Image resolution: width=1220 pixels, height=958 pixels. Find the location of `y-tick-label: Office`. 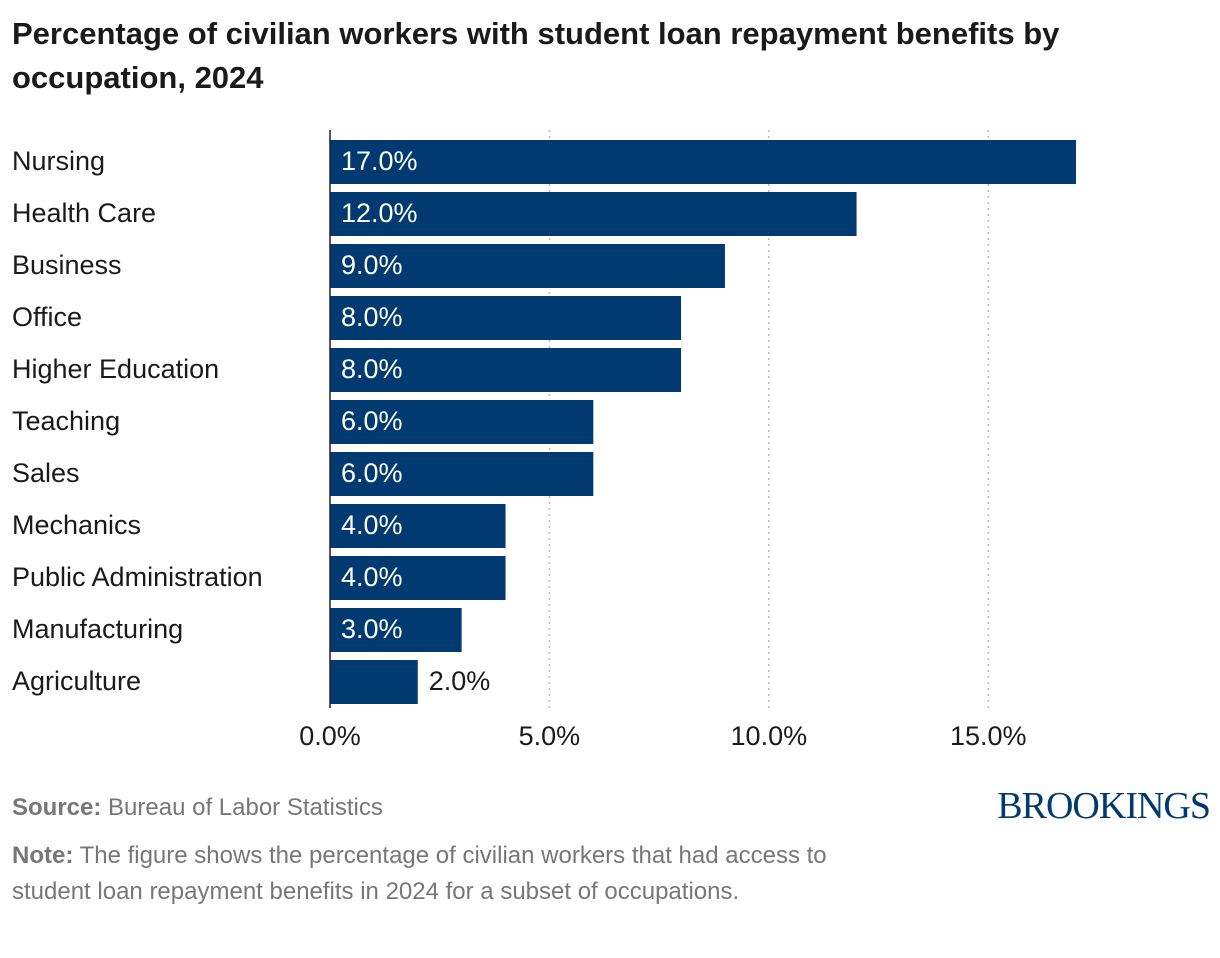

y-tick-label: Office is located at coordinates (47, 317).